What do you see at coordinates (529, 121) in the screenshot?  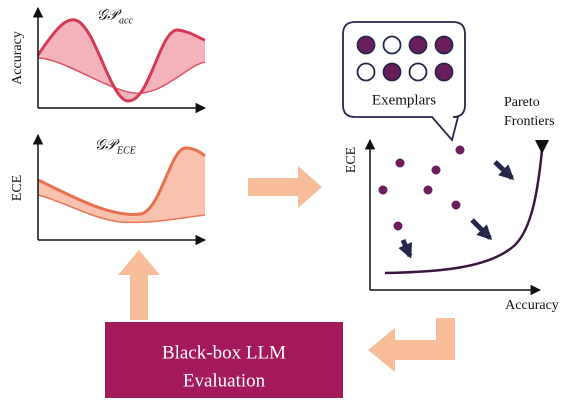 I see `frontier-label: Frontiers` at bounding box center [529, 121].